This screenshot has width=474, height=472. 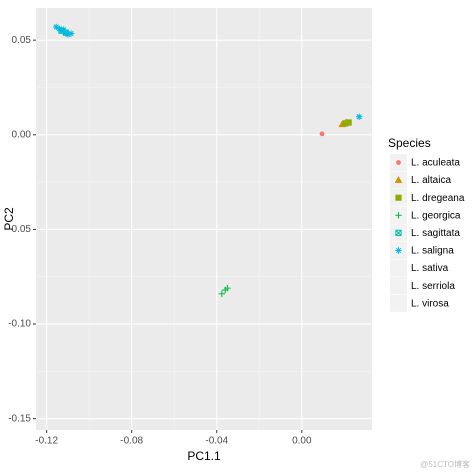 What do you see at coordinates (216, 441) in the screenshot?
I see `x-tick-label: -0.04` at bounding box center [216, 441].